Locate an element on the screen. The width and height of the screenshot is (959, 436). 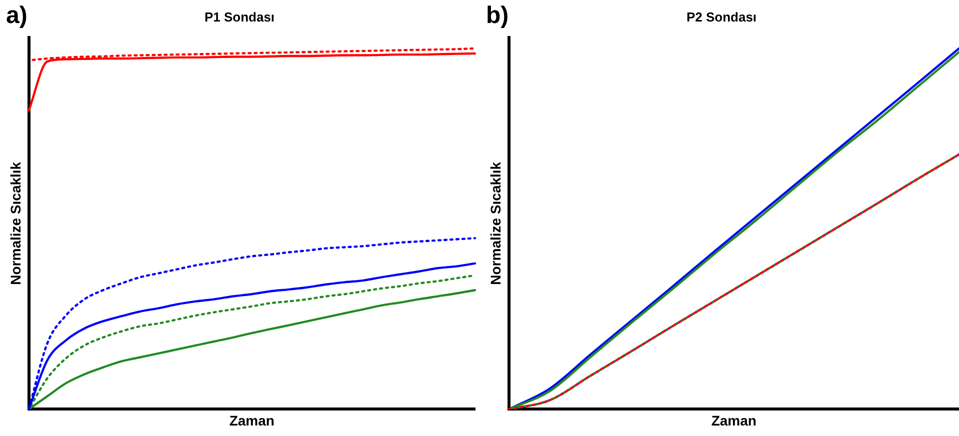
chart-title: P2 Sondası is located at coordinates (721, 16).